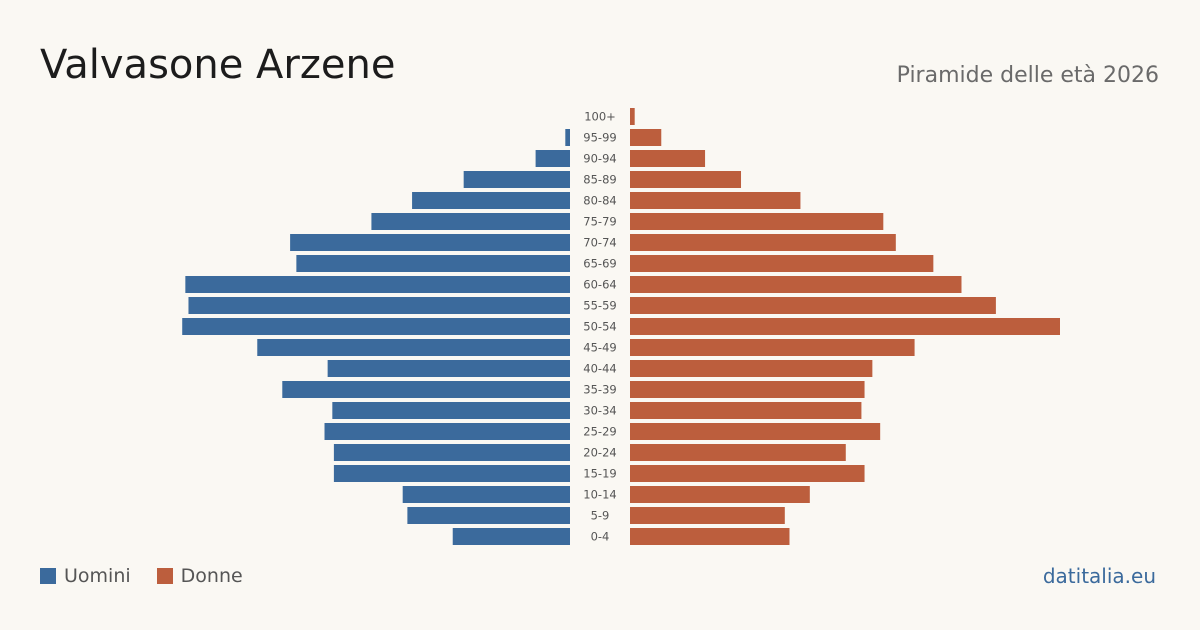 The image size is (1200, 630). I want to click on age-label-55-59: 55-59, so click(599, 306).